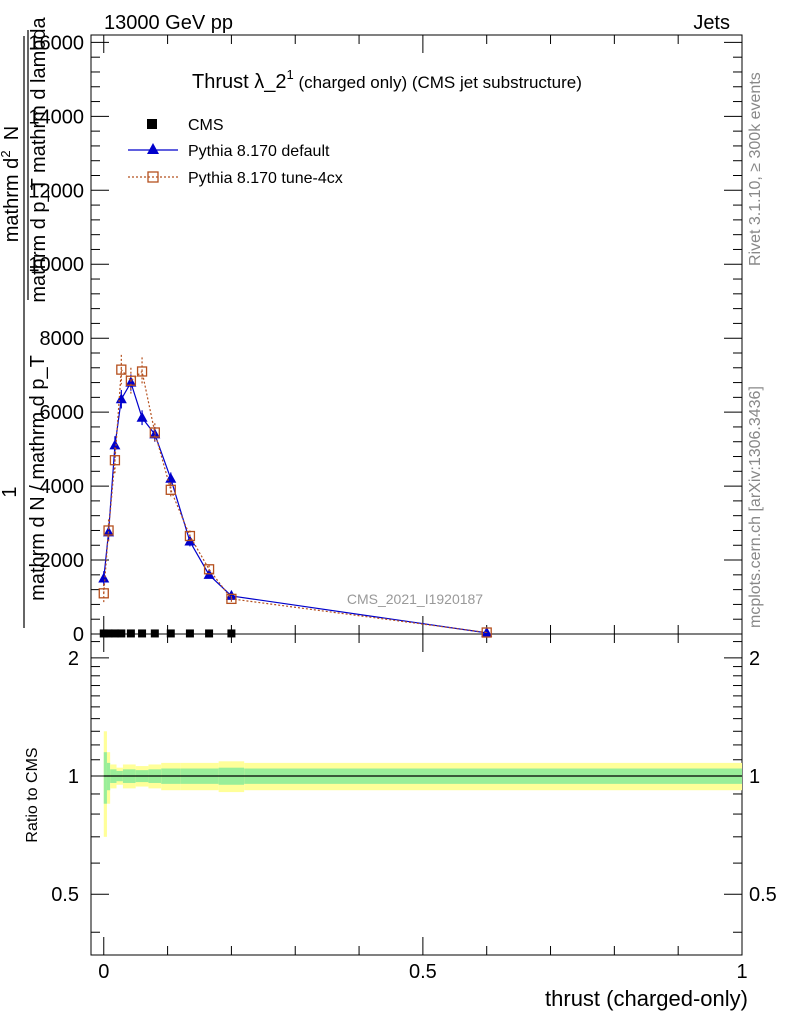 The height and width of the screenshot is (1024, 786). I want to click on y-tick-label: 10000, so click(56, 265).